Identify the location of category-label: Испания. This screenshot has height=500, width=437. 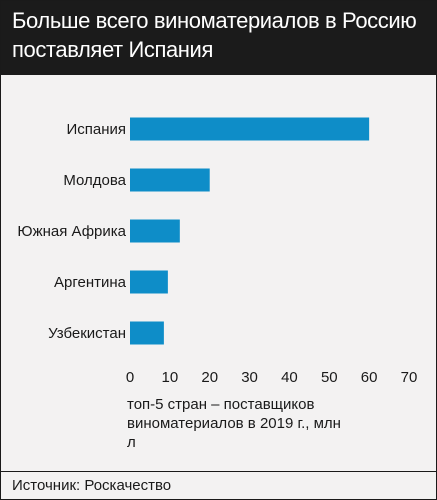
(96, 129).